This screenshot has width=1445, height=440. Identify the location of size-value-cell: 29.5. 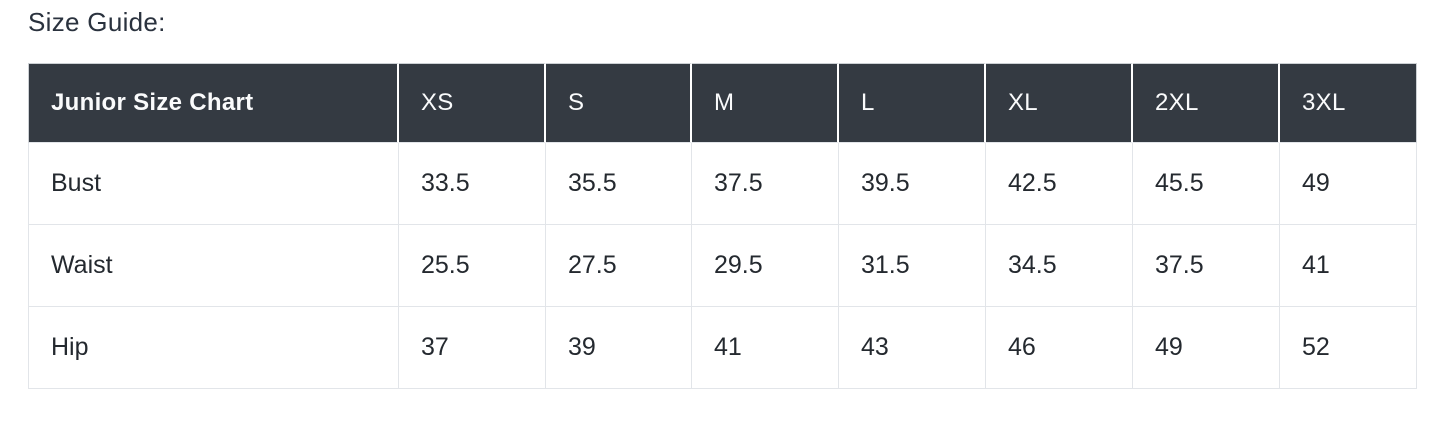
(765, 265).